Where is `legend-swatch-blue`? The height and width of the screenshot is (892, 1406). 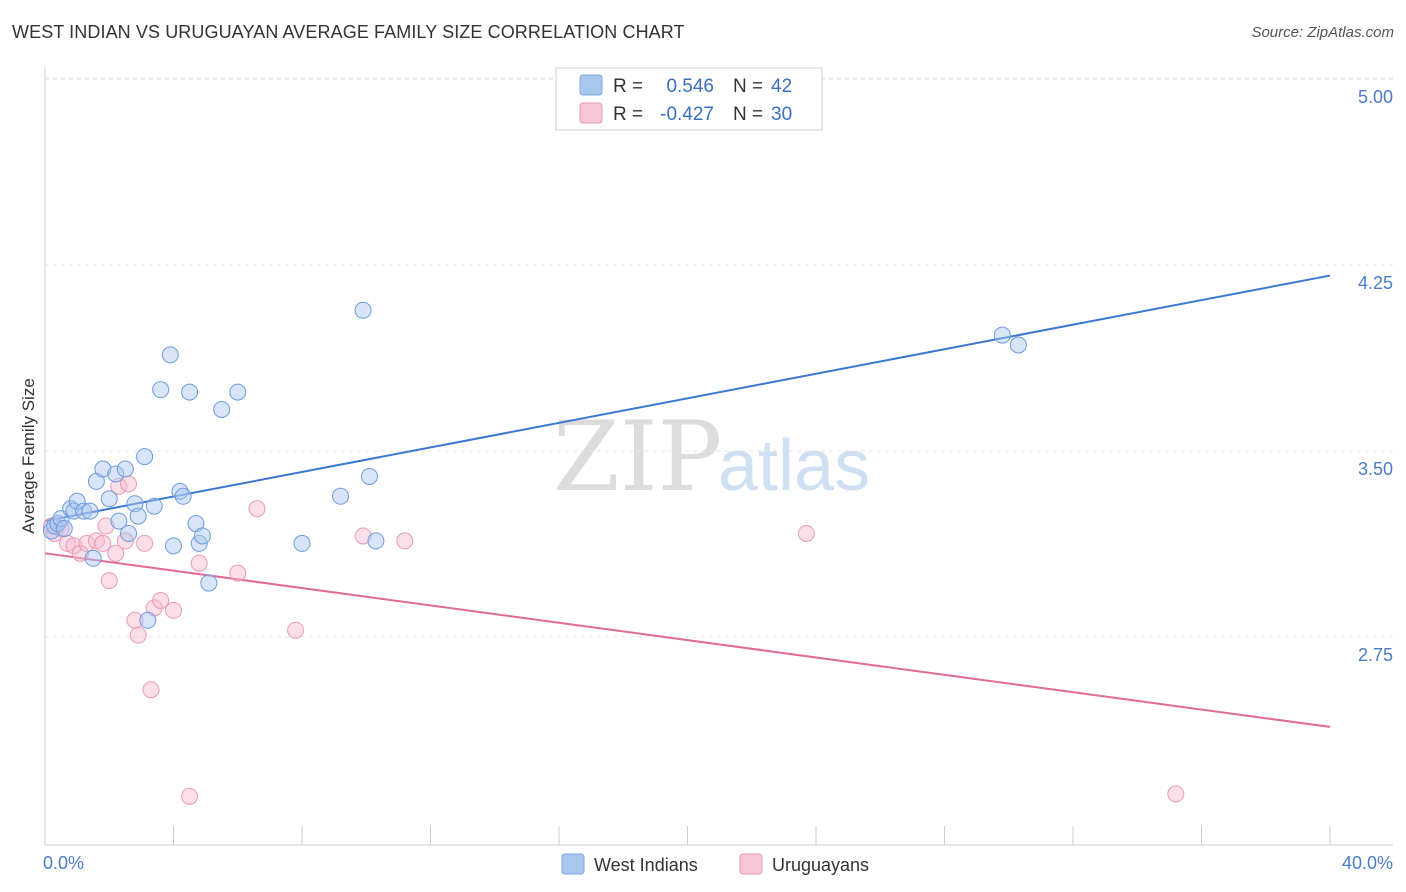
legend-swatch-blue is located at coordinates (591, 85).